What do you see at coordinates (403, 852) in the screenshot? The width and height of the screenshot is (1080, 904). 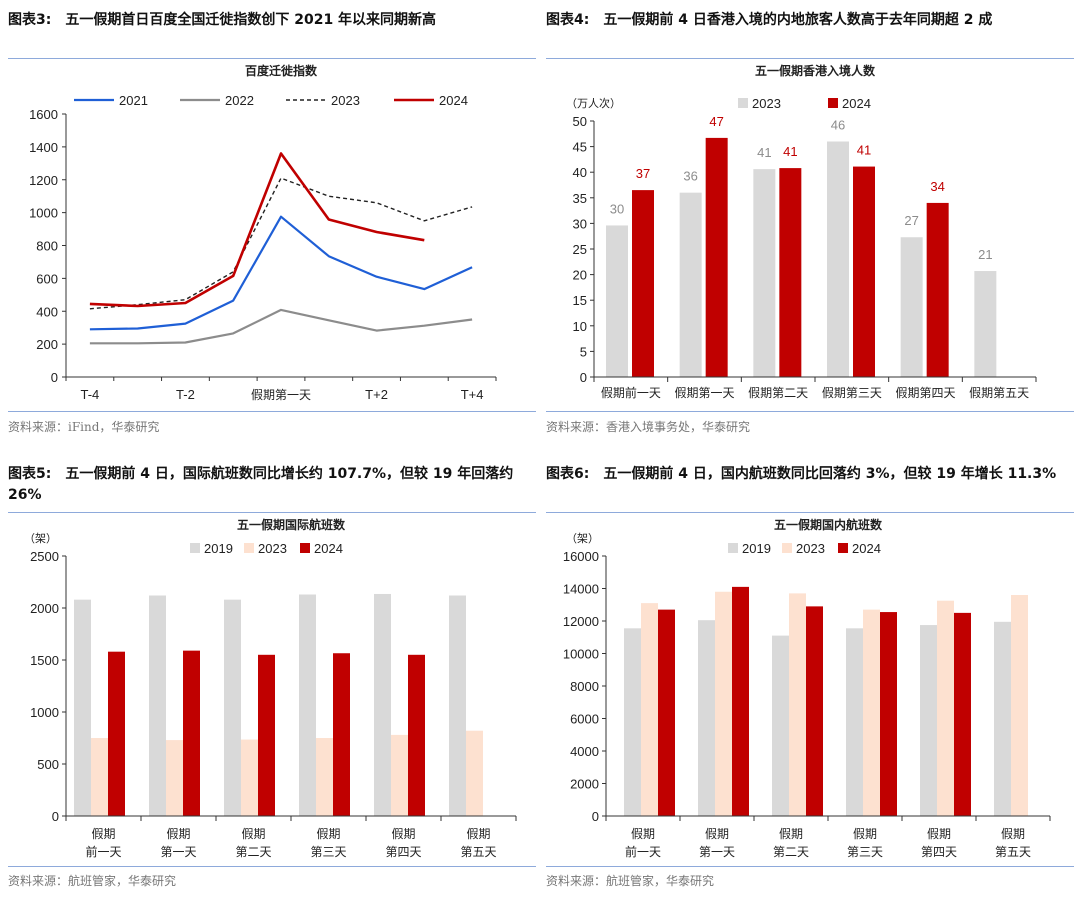 I see `x-tick-label: 第四天` at bounding box center [403, 852].